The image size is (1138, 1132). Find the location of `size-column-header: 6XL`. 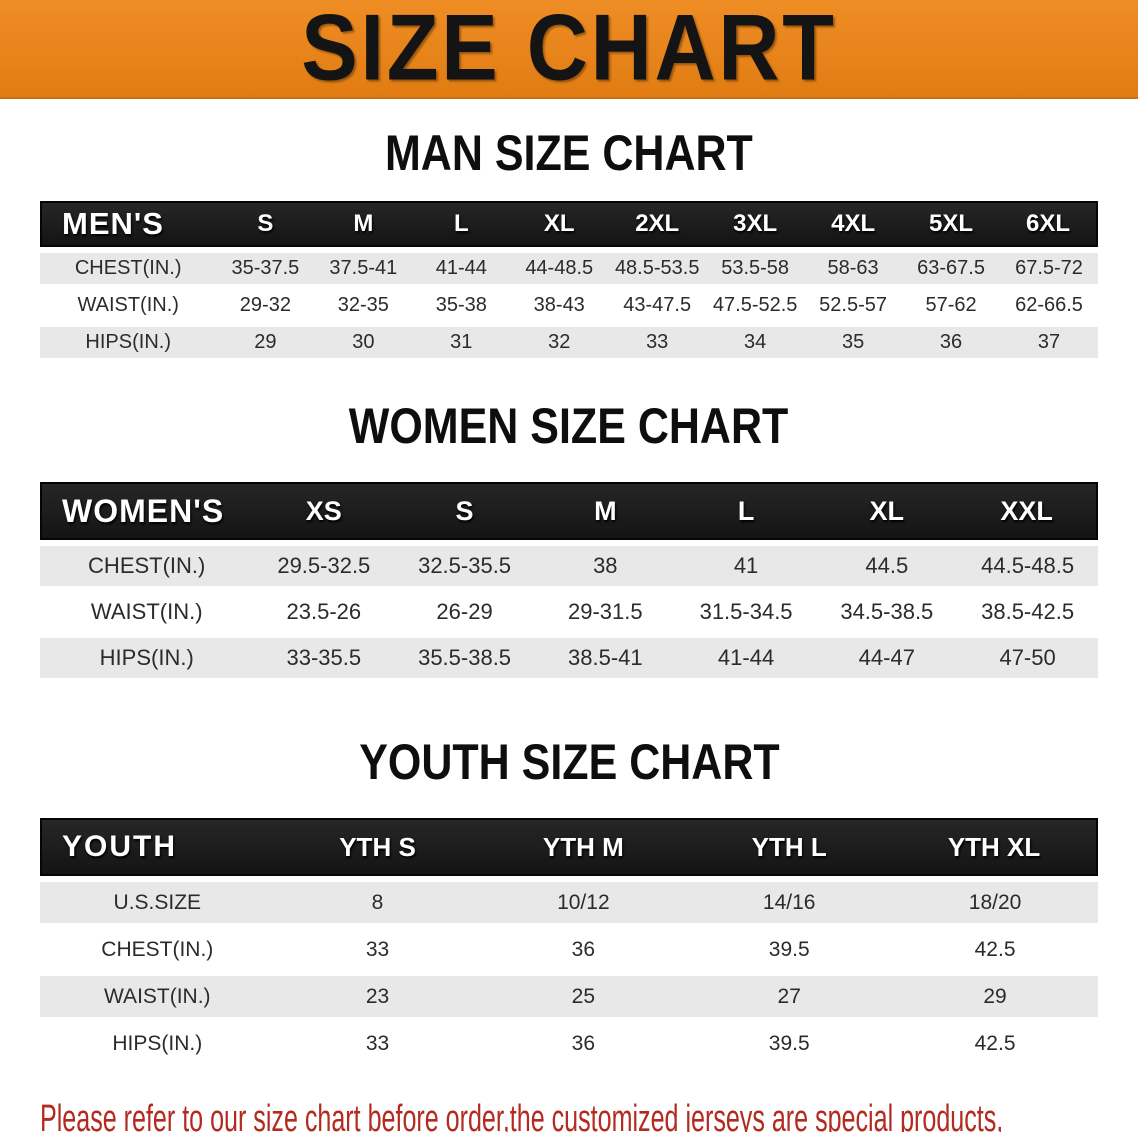

size-column-header: 6XL is located at coordinates (1049, 224).